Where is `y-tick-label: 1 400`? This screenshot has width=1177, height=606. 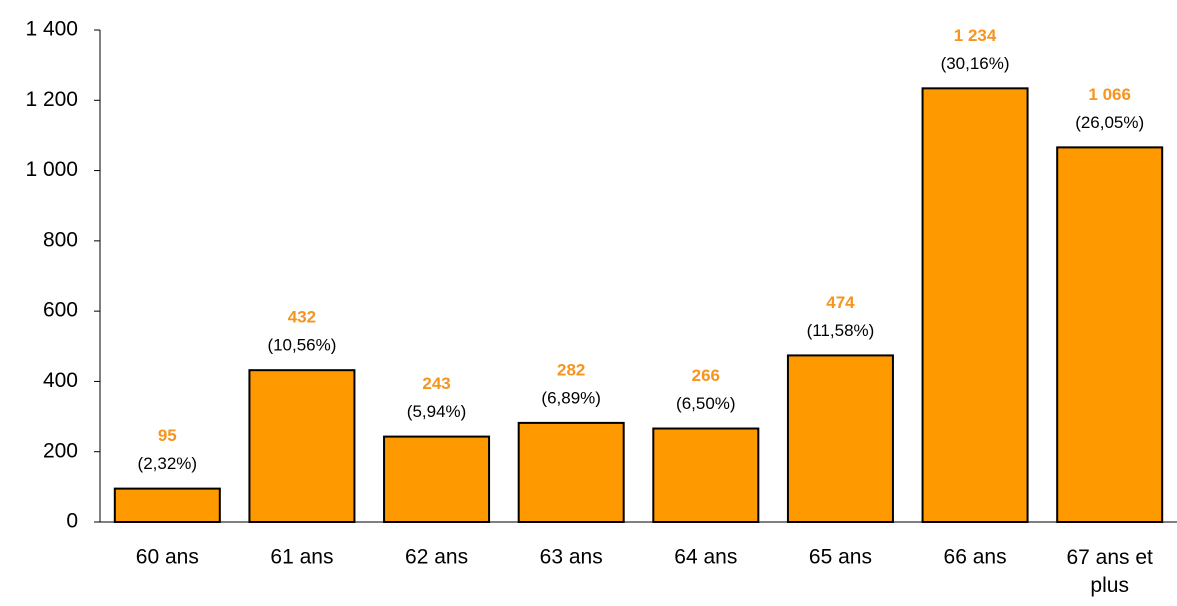 y-tick-label: 1 400 is located at coordinates (51, 29).